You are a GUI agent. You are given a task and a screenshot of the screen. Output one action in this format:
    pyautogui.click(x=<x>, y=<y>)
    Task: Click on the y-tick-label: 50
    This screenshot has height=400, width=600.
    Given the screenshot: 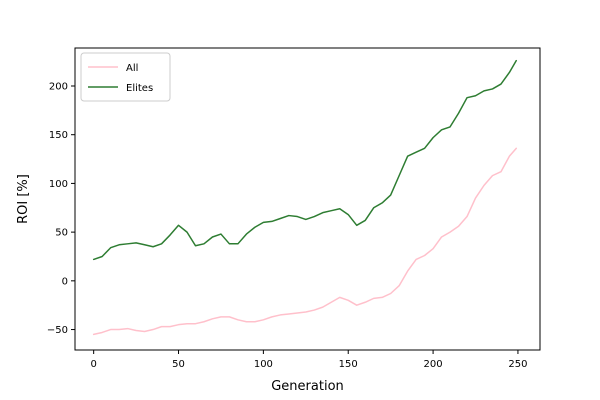 What is the action you would take?
    pyautogui.click(x=61, y=233)
    